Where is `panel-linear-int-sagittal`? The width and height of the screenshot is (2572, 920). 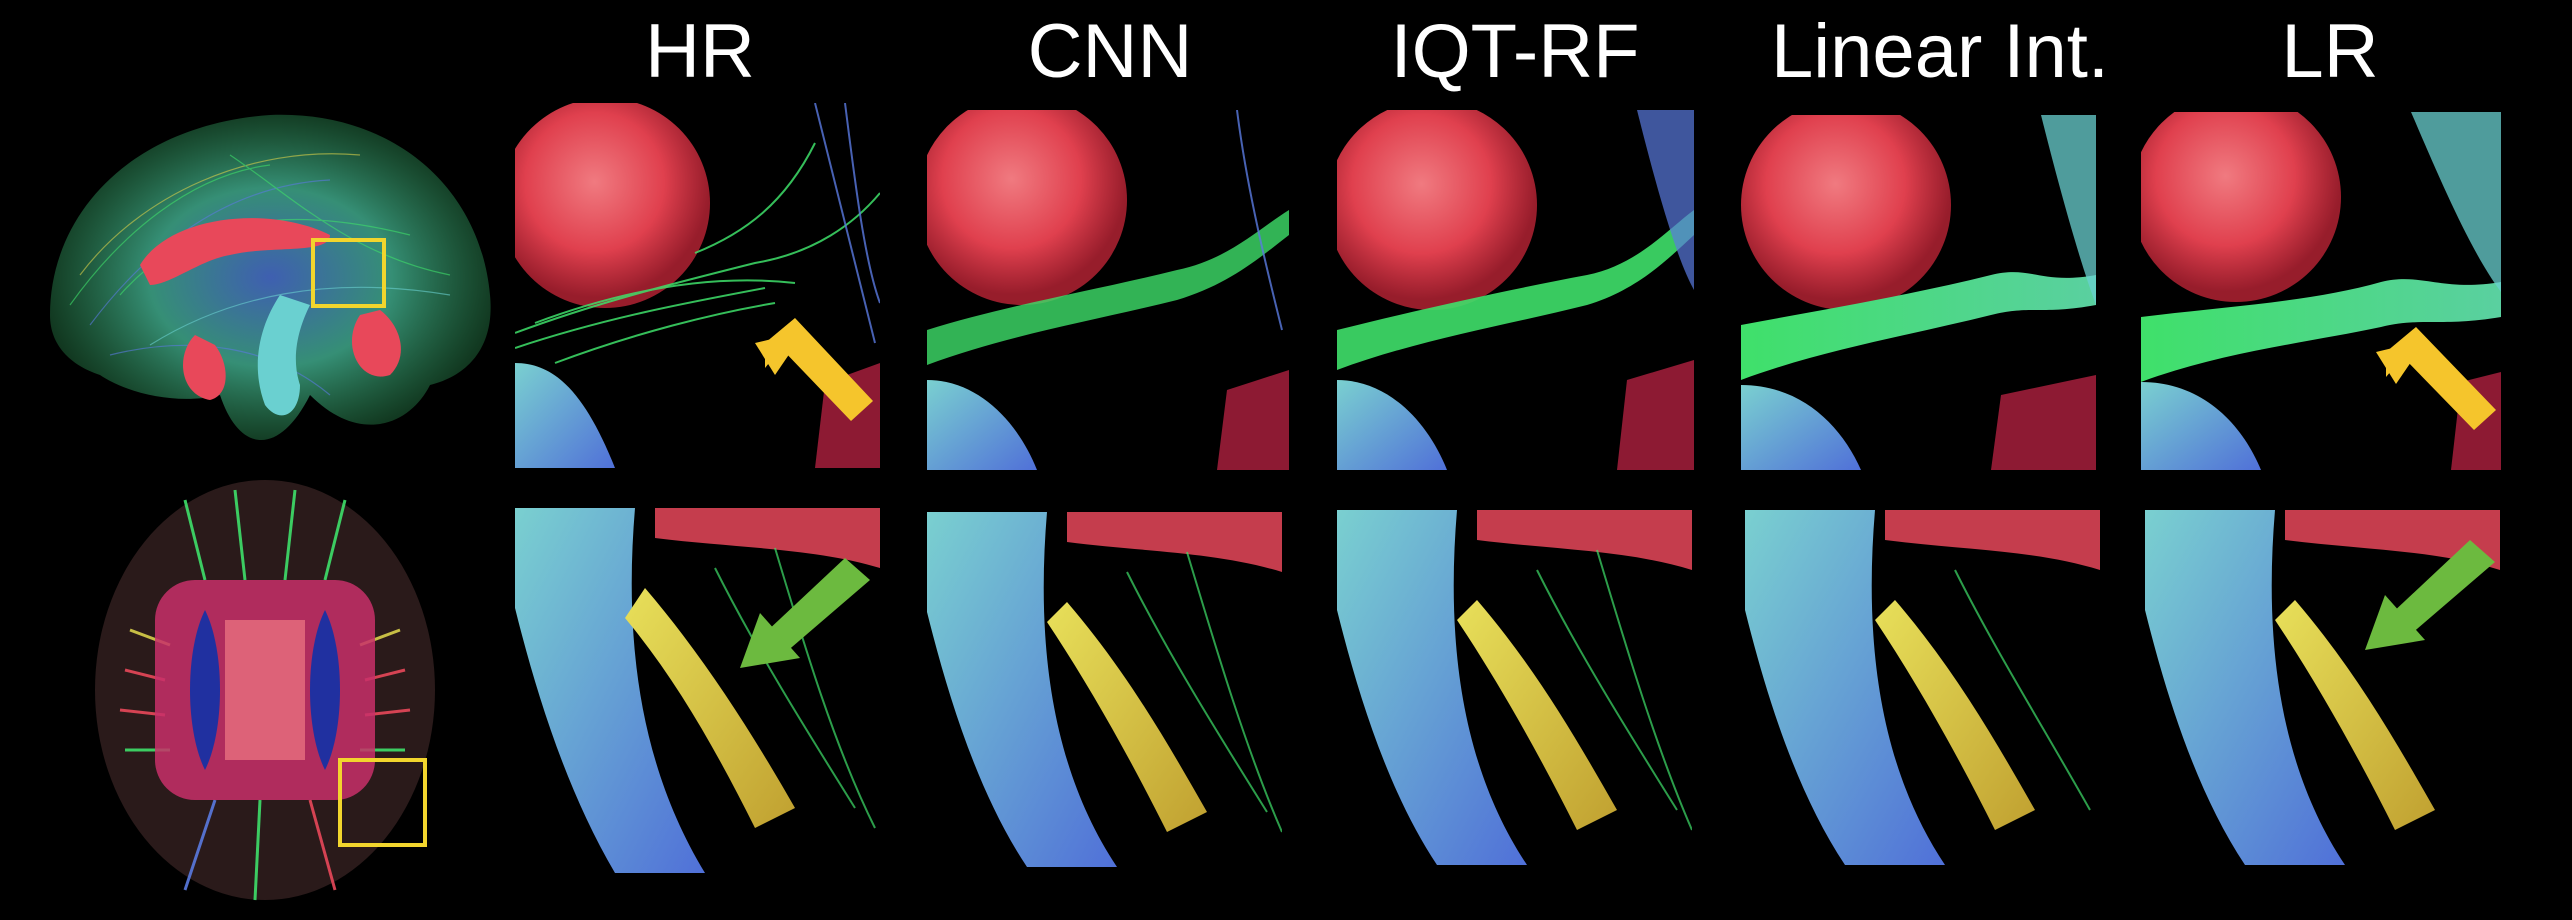
panel-linear-int-sagittal is located at coordinates (1918, 292).